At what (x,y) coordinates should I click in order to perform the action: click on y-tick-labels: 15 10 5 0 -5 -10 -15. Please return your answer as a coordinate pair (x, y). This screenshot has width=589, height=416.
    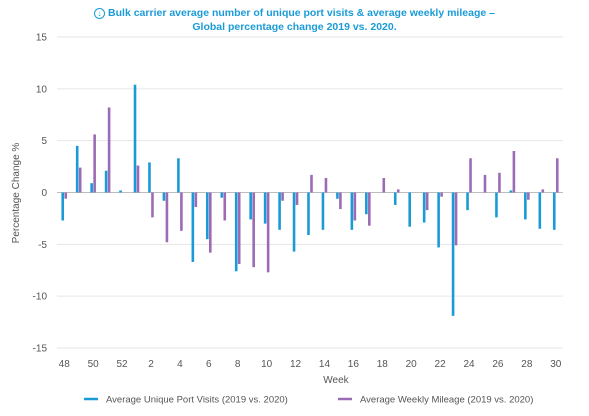
    Looking at the image, I should click on (40, 194).